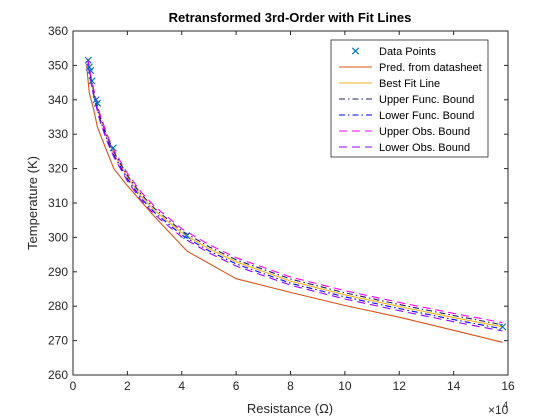  Describe the element at coordinates (426, 116) in the screenshot. I see `legend-label: Lower Func. Bound` at that location.